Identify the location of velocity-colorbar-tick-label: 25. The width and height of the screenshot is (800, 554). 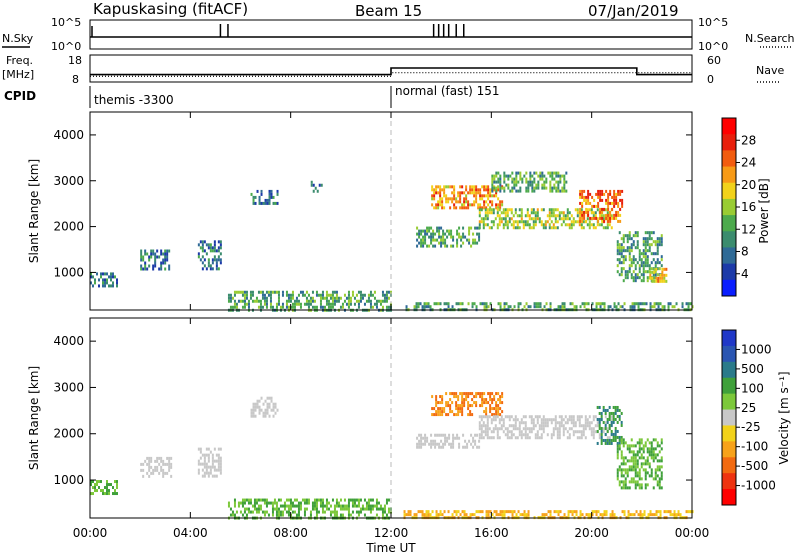
(748, 408).